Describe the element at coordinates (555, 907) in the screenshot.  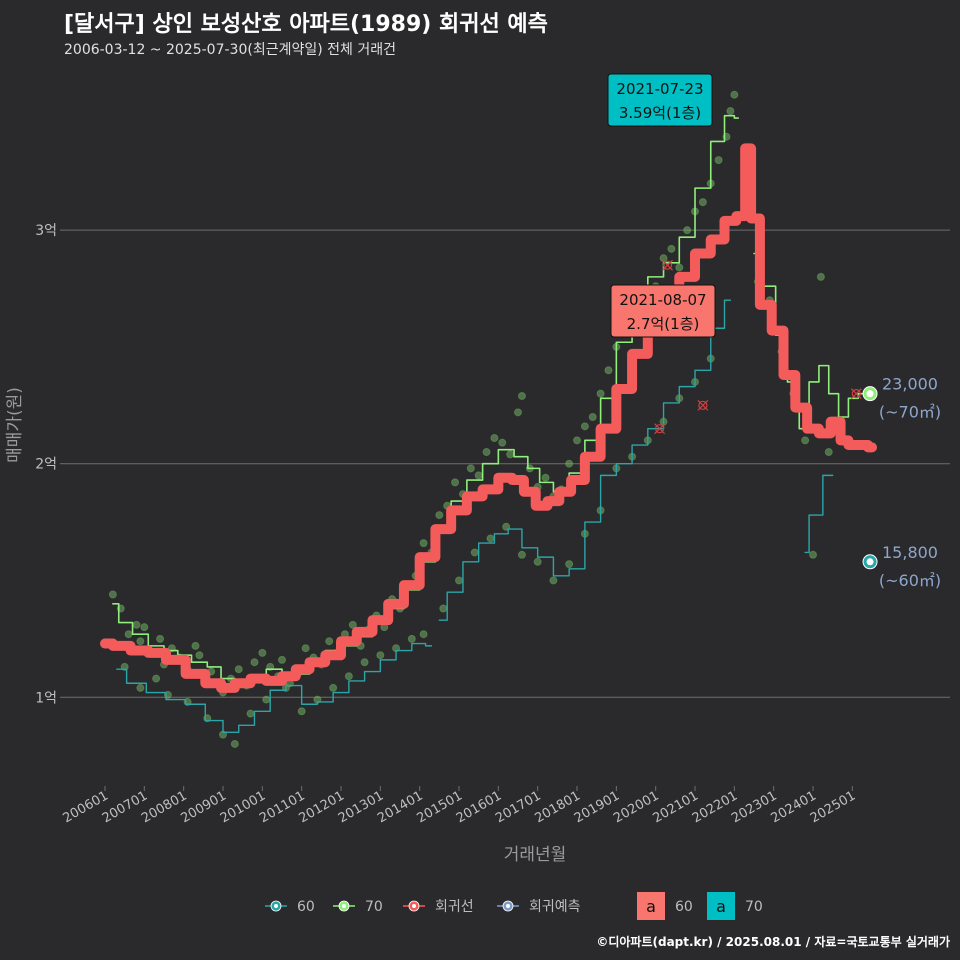
I see `legend-label: 회귀예측` at that location.